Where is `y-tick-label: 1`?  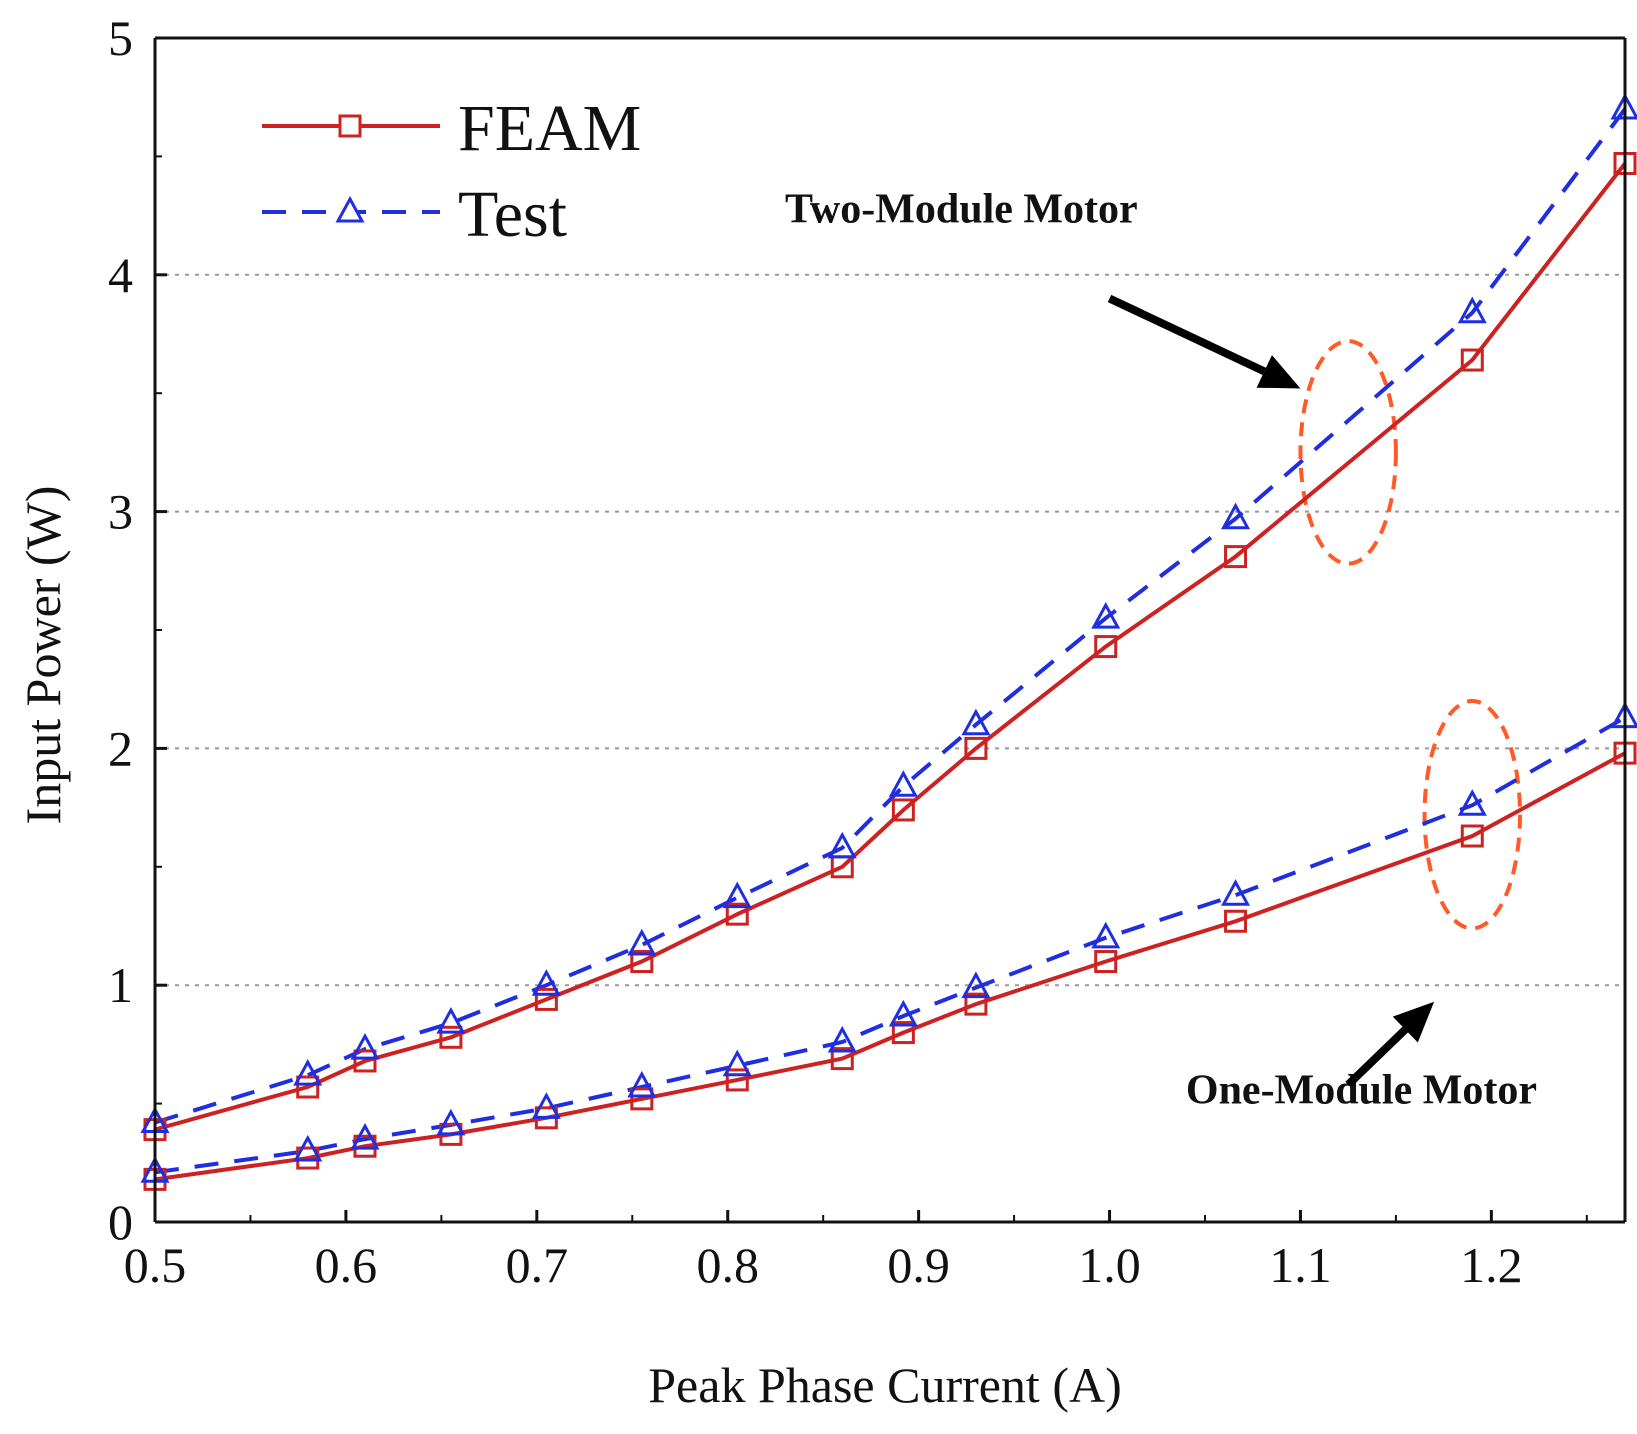
y-tick-label: 1 is located at coordinates (120, 985).